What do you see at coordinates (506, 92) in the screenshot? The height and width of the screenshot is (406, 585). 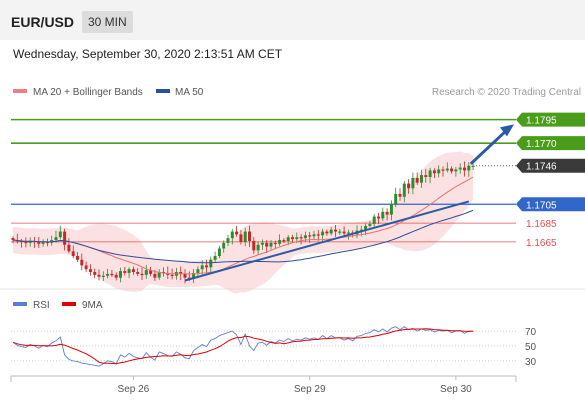 I see `credit-text: Research © 2020 Trading Central` at bounding box center [506, 92].